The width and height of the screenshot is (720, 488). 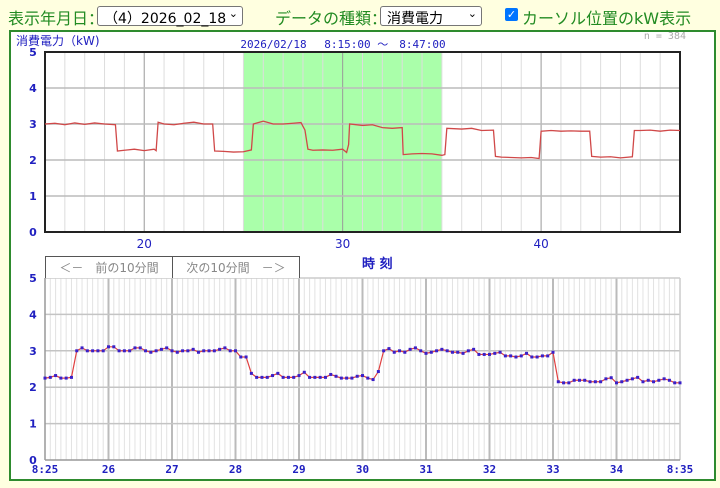 What do you see at coordinates (45, 469) in the screenshot?
I see `x-tick-label: 8:25` at bounding box center [45, 469].